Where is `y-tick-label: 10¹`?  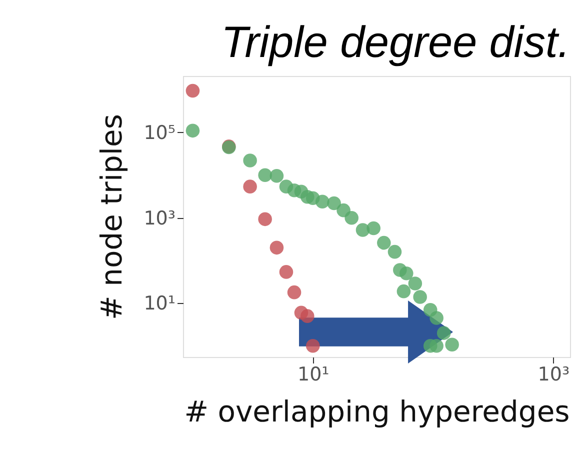
y-tick-label: 10¹ is located at coordinates (160, 303).